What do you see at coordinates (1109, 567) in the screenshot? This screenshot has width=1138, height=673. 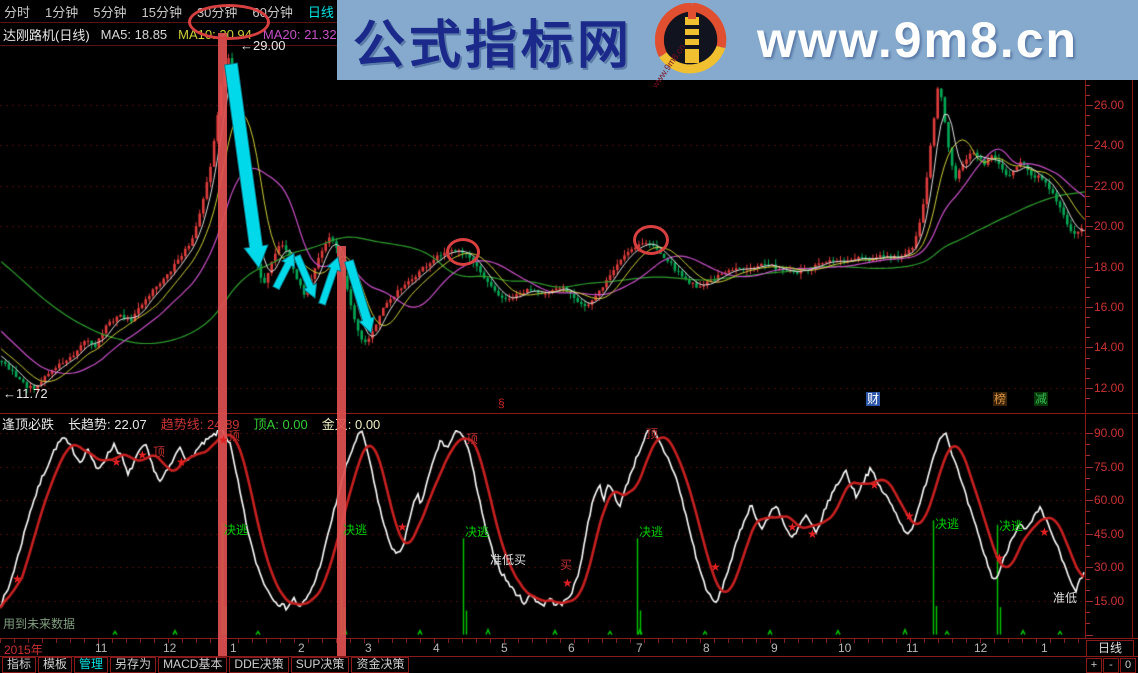 I see `indicator-axis-label: 30.00` at bounding box center [1109, 567].